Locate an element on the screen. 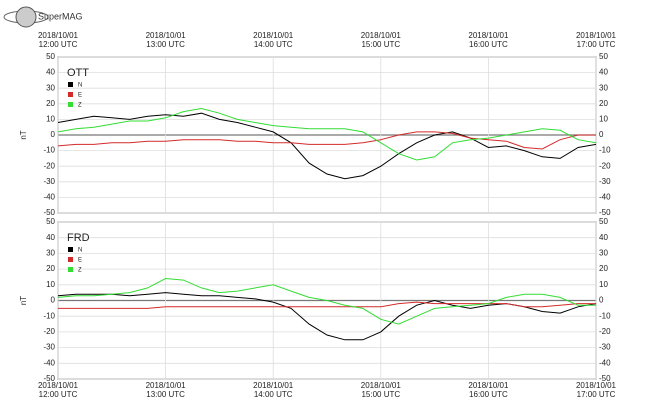 The height and width of the screenshot is (406, 650). x-tick-label: 2018/10/01 14:00 UTC is located at coordinates (273, 40).